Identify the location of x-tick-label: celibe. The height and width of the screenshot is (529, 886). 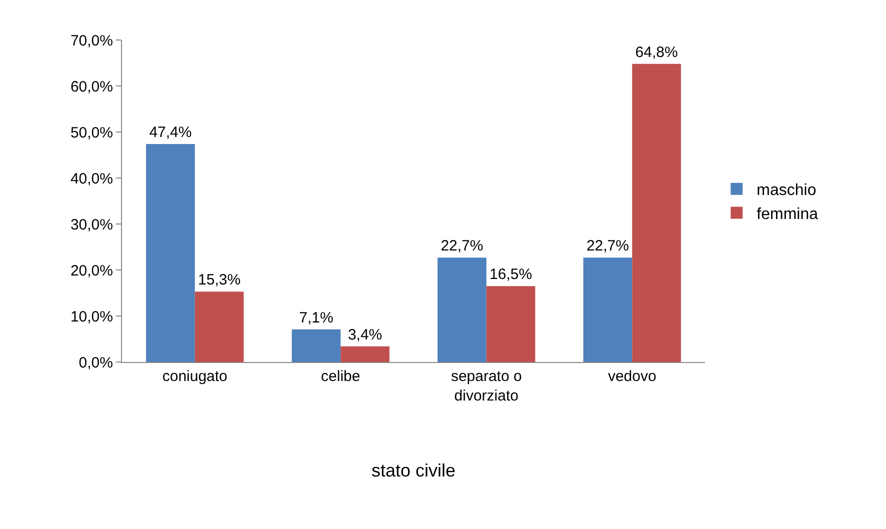
(340, 376).